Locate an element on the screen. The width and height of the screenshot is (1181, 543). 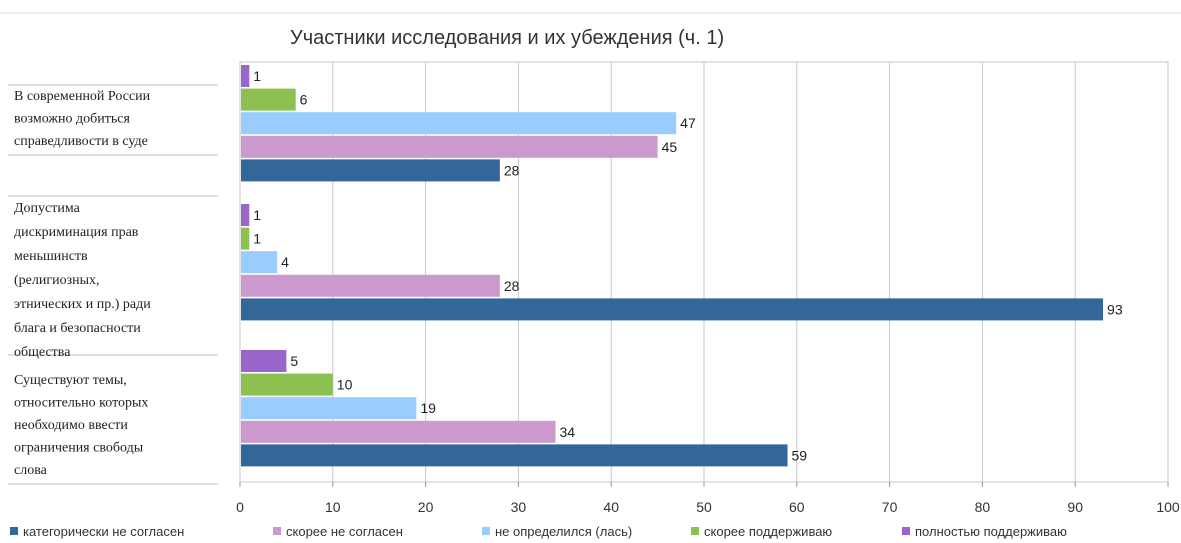
x-tick-label: 30 is located at coordinates (519, 507).